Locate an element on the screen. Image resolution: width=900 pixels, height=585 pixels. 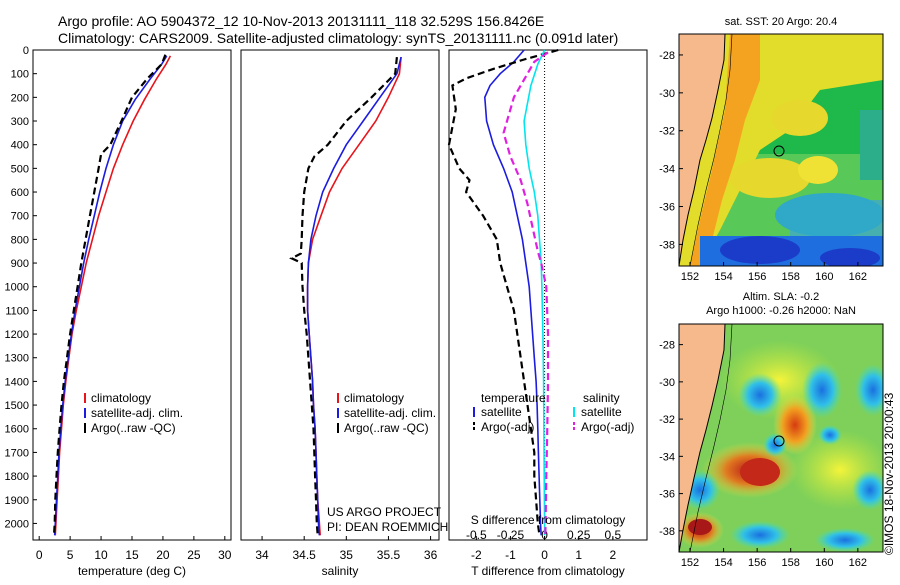
depth-tick-label: 200 is located at coordinates (20, 98).